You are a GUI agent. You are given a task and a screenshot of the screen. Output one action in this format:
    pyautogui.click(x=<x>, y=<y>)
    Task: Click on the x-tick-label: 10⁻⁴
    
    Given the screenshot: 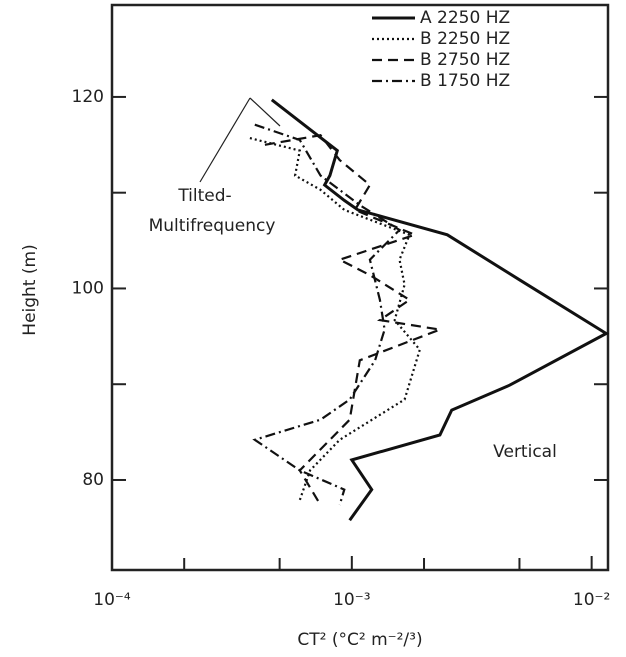 What is the action you would take?
    pyautogui.click(x=112, y=600)
    